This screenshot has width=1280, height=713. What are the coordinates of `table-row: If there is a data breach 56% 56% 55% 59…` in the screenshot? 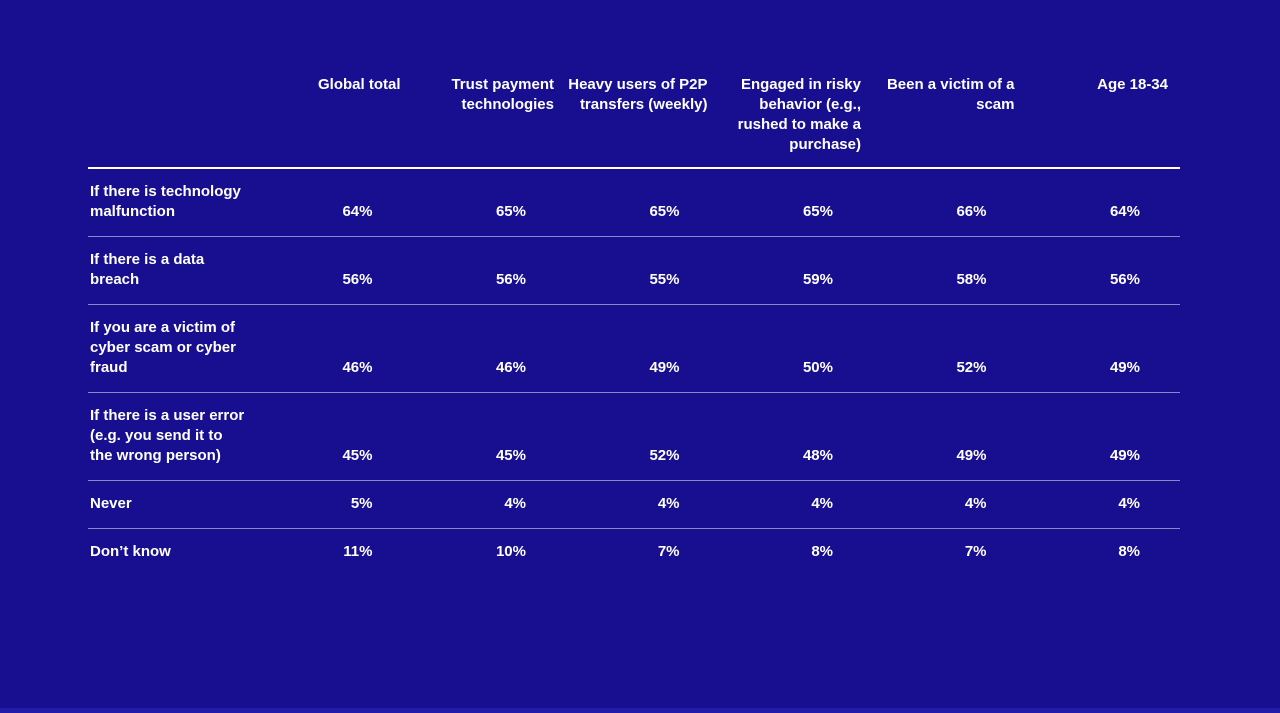 It's located at (634, 270).